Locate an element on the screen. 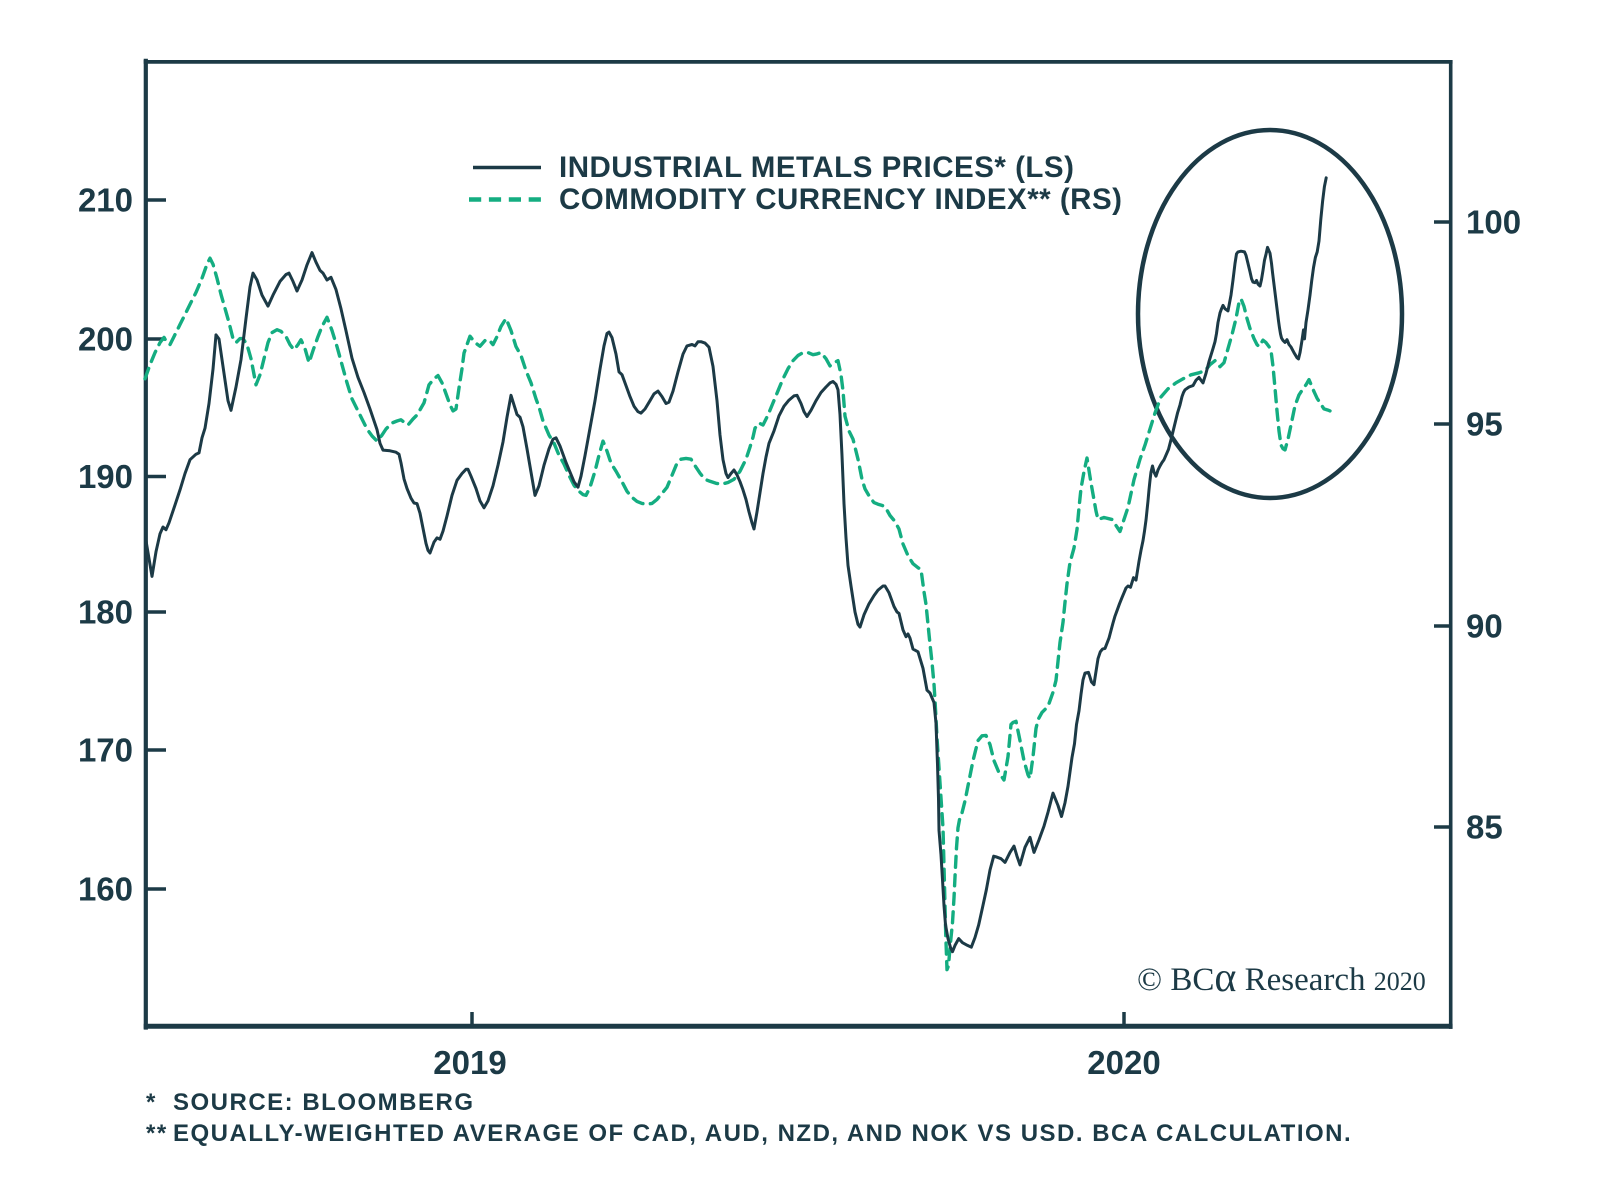 Image resolution: width=1600 pixels, height=1194 pixels. svg-text: INDUSTRIAL METALS PRICES* (LS) is located at coordinates (816, 167).